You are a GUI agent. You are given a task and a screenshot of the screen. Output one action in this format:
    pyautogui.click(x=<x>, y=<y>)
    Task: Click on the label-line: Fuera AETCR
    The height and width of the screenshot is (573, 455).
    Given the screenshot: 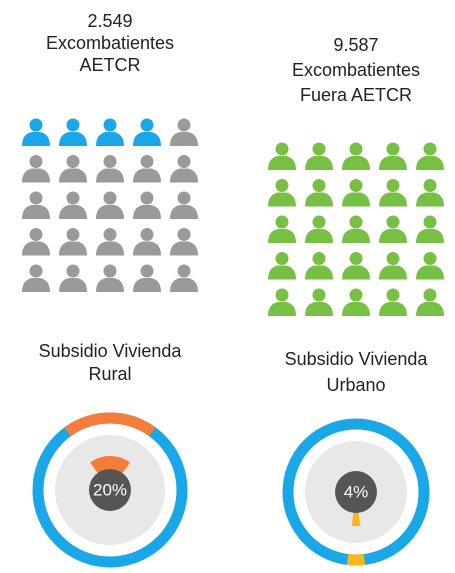 What is the action you would take?
    pyautogui.click(x=356, y=95)
    